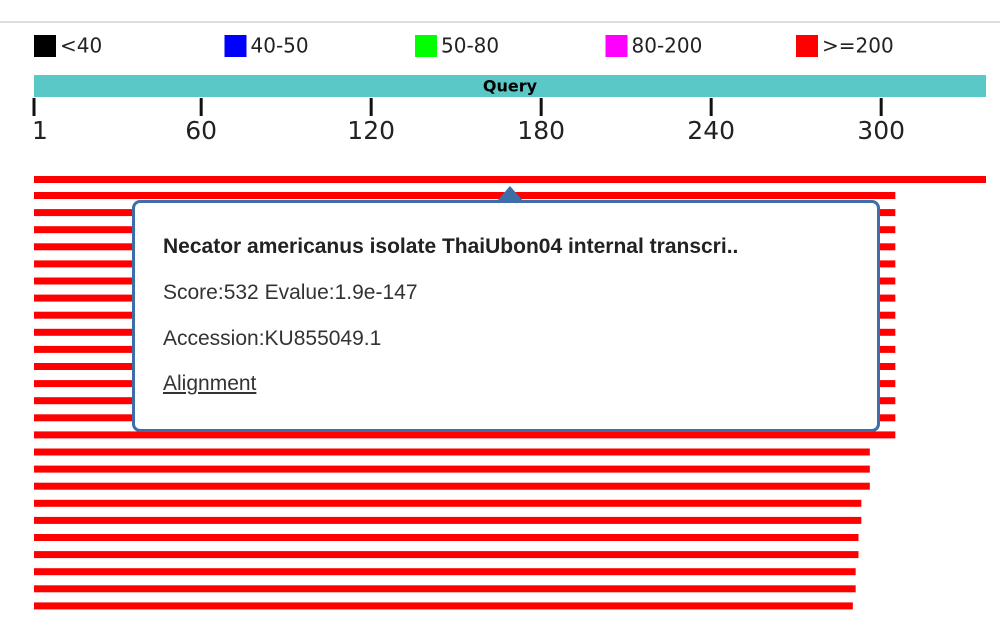 This screenshot has height=624, width=1000. I want to click on tick-label: 1, so click(40, 130).